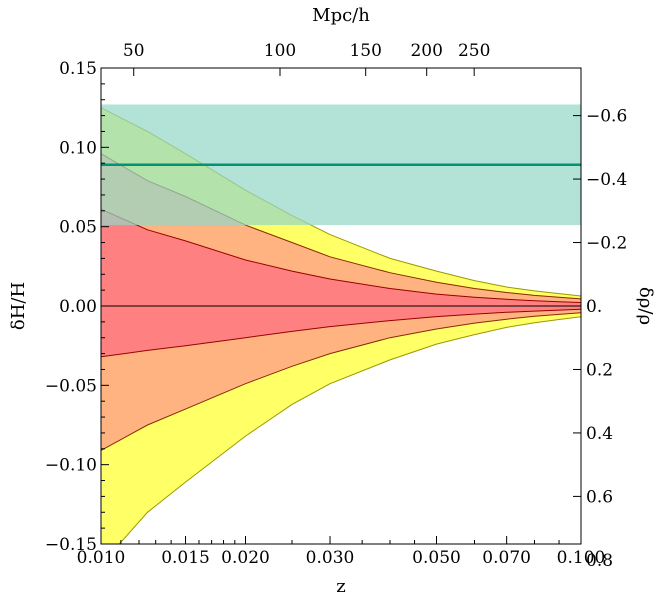  What do you see at coordinates (606, 180) in the screenshot?
I see `right-tick-label: −0.4` at bounding box center [606, 180].